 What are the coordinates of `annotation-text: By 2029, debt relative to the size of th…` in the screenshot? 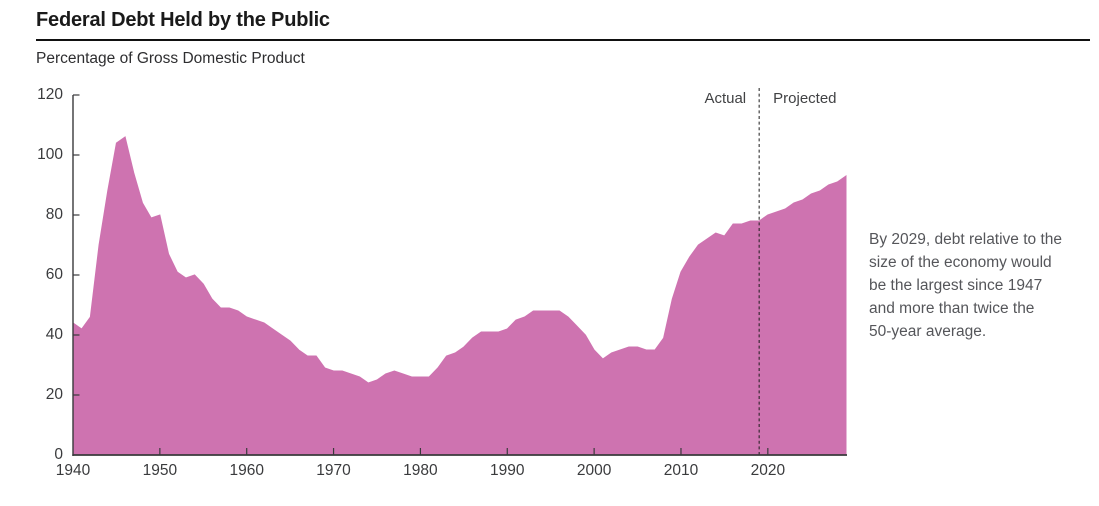 It's located at (965, 285).